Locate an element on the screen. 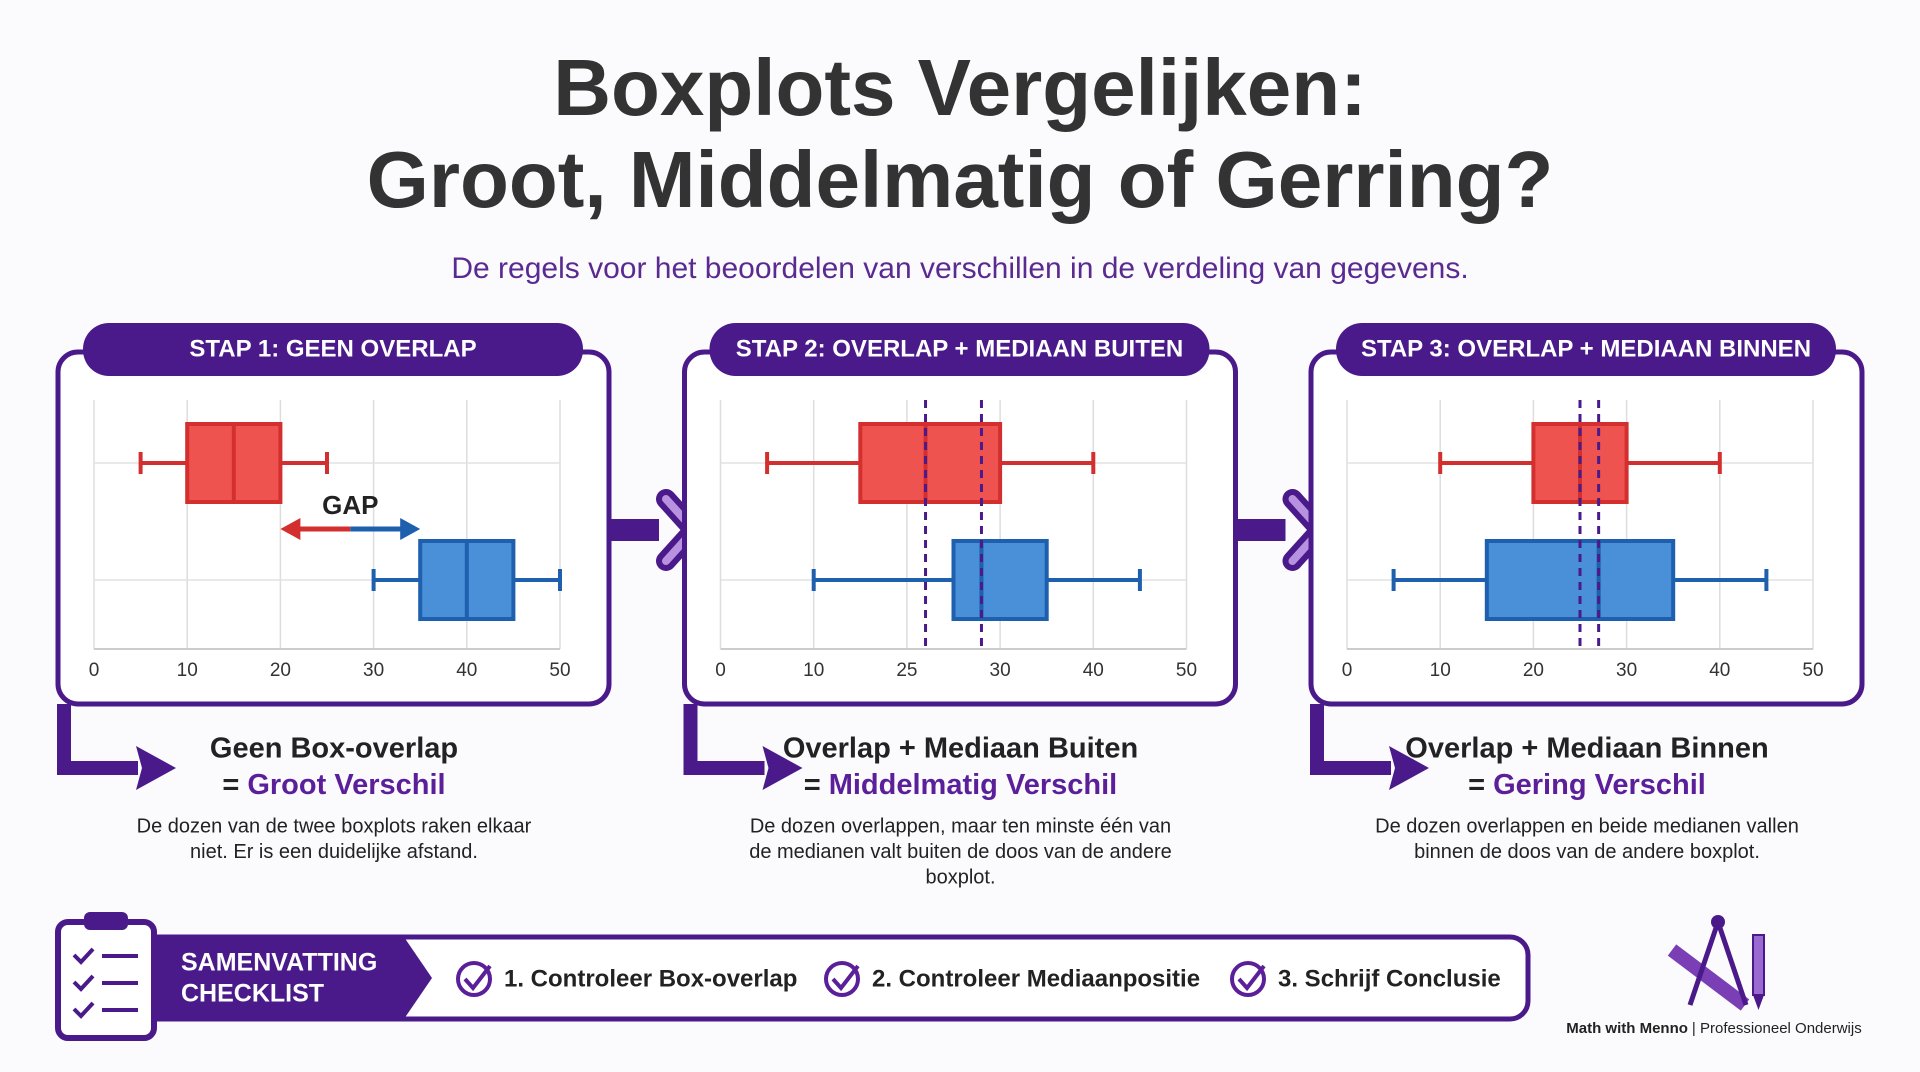  panel-description: boxplot. is located at coordinates (960, 877).